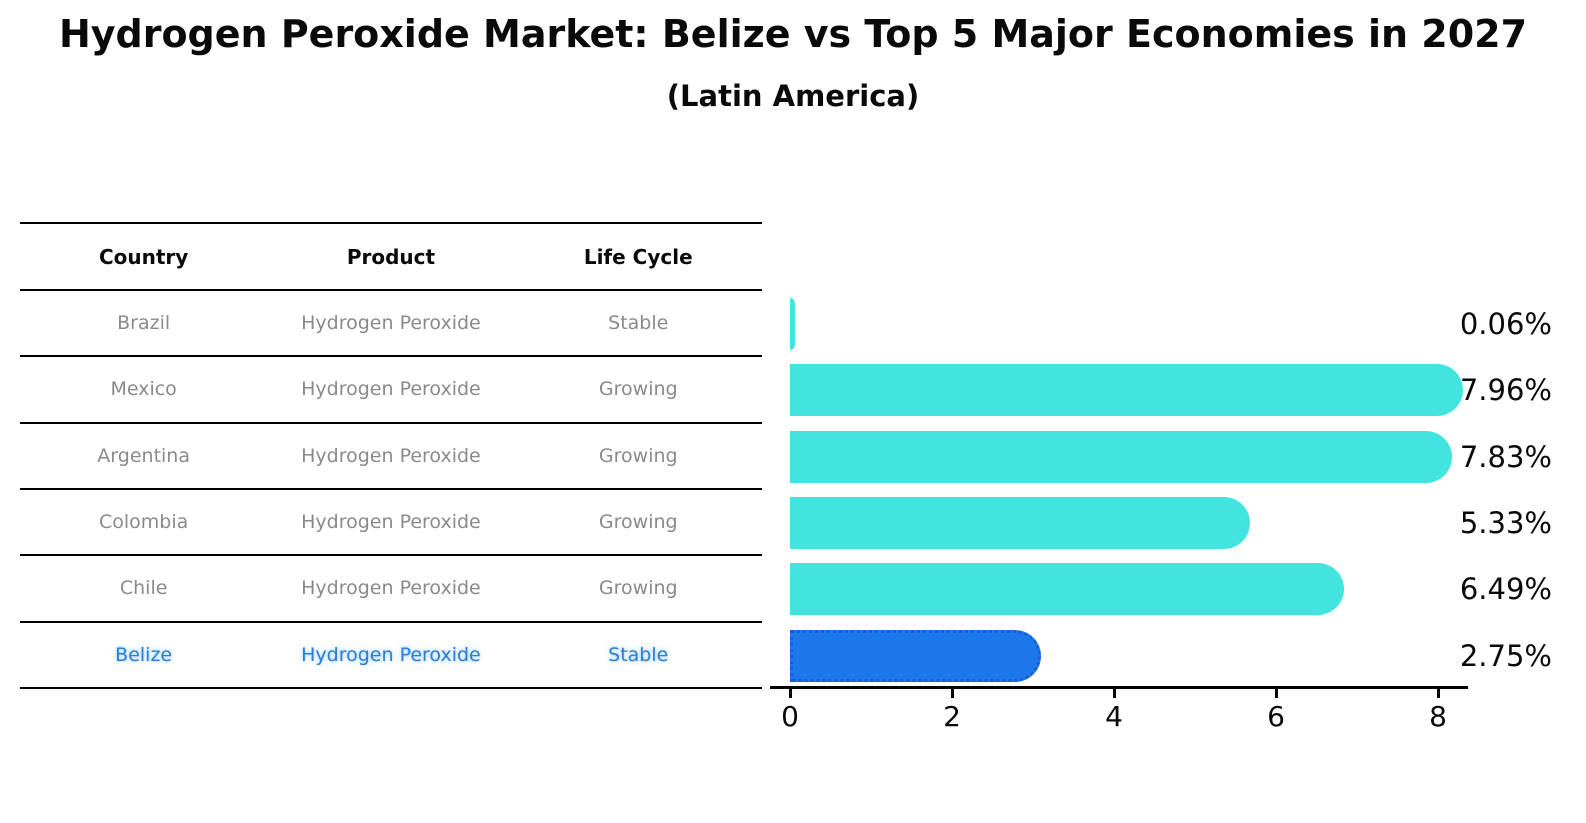  I want to click on bar-value-label: 0.06%, so click(1505, 324).